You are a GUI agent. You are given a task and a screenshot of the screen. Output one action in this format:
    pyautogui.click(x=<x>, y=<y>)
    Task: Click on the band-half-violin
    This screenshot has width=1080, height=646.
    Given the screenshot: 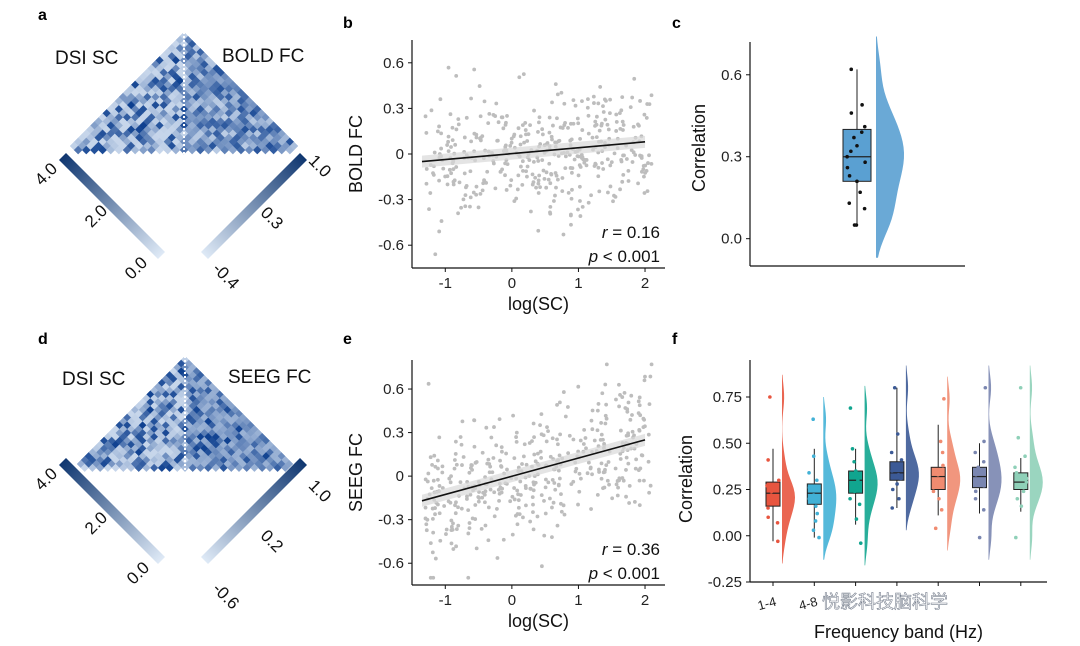 What is the action you would take?
    pyautogui.click(x=871, y=475)
    